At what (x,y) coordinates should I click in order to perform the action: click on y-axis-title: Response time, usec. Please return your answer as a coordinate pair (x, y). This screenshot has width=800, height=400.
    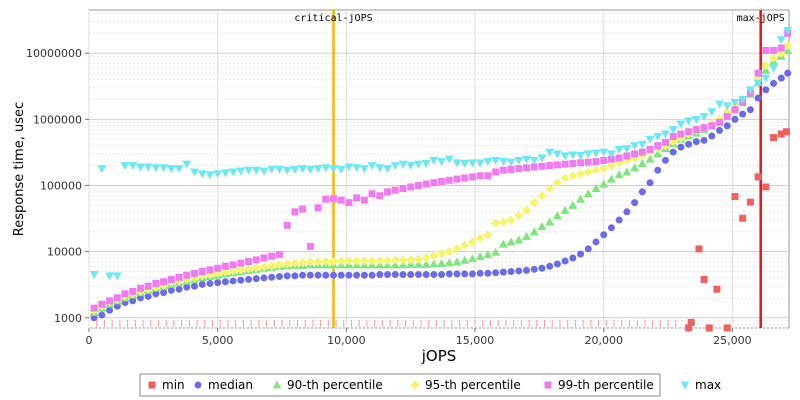
    Looking at the image, I should click on (19, 169).